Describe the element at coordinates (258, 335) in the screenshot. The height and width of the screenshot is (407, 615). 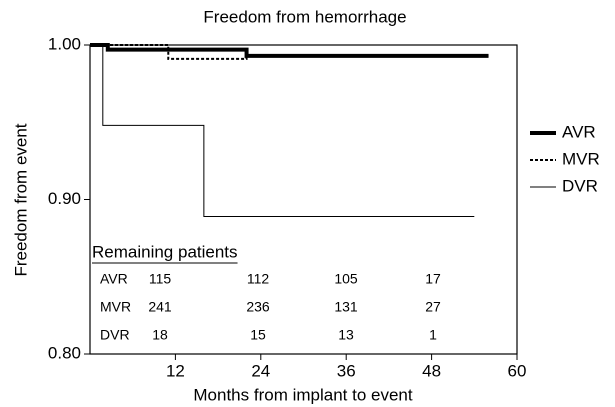
I see `risk-count: 15` at that location.